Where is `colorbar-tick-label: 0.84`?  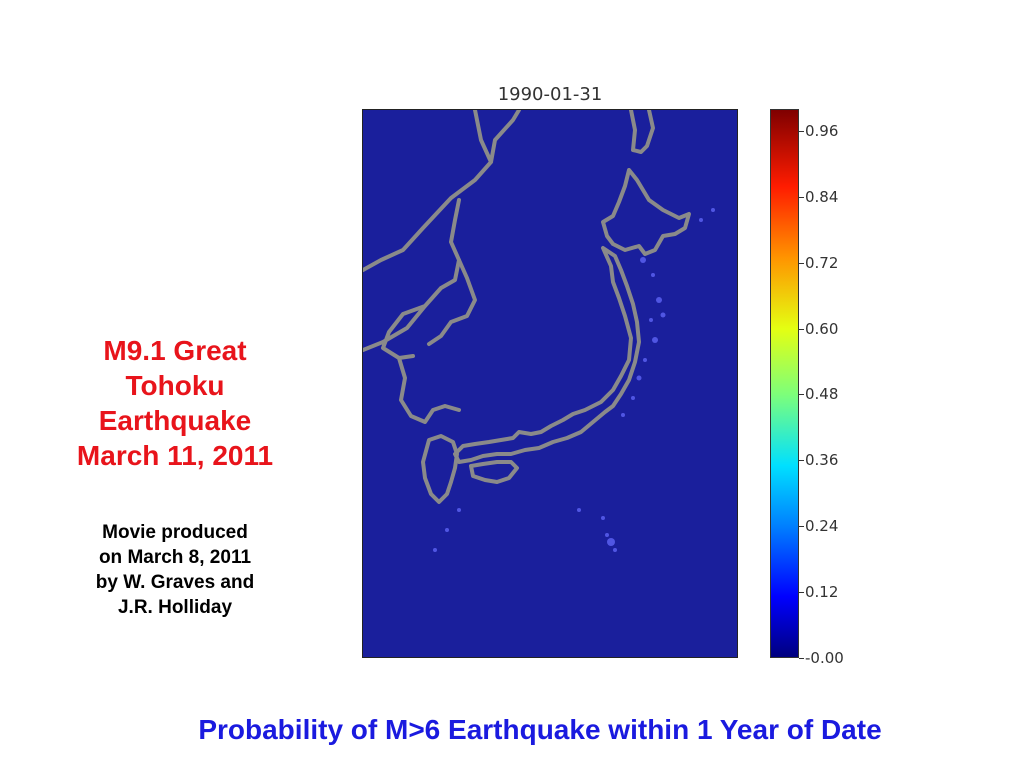 colorbar-tick-label: 0.84 is located at coordinates (822, 196).